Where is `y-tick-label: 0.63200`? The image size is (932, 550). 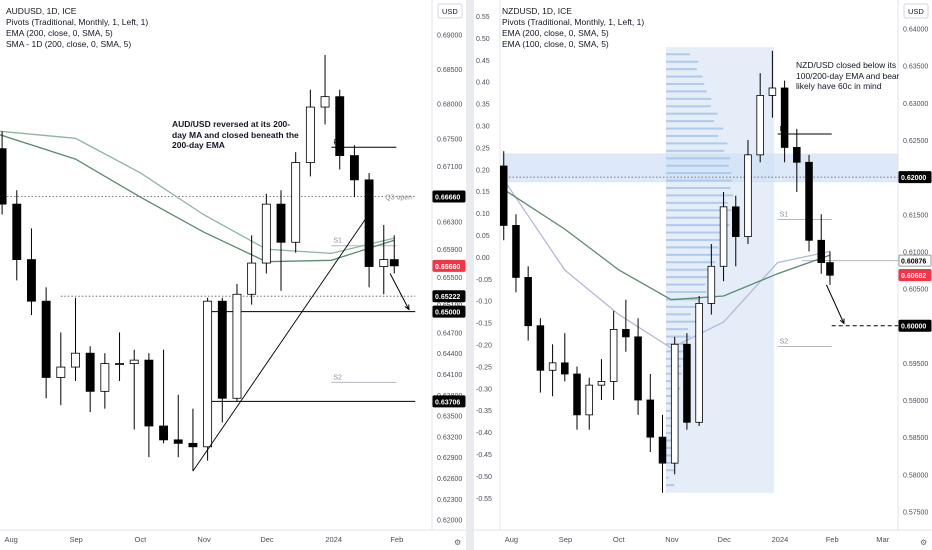 y-tick-label: 0.63200 is located at coordinates (449, 437).